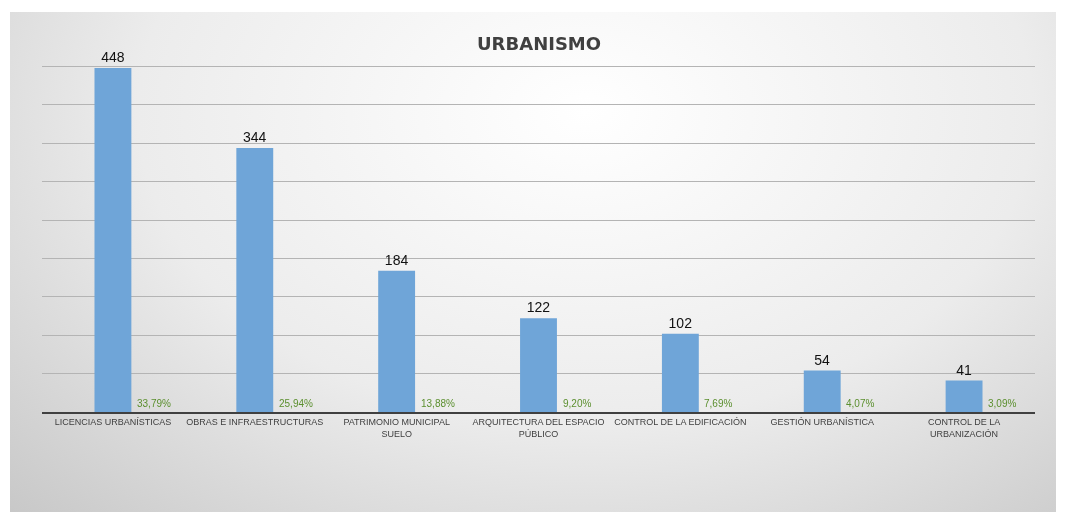 The width and height of the screenshot is (1066, 512). Describe the element at coordinates (296, 403) in the screenshot. I see `annotation: 25,94%` at that location.